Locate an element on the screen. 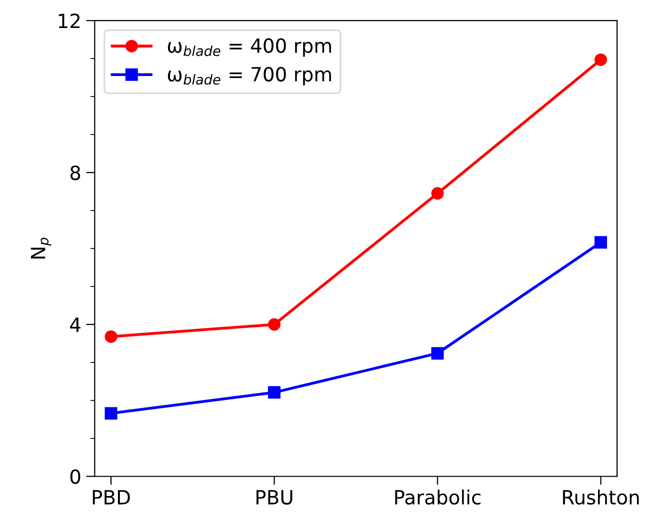  y-tick-label: 8 is located at coordinates (75, 172).